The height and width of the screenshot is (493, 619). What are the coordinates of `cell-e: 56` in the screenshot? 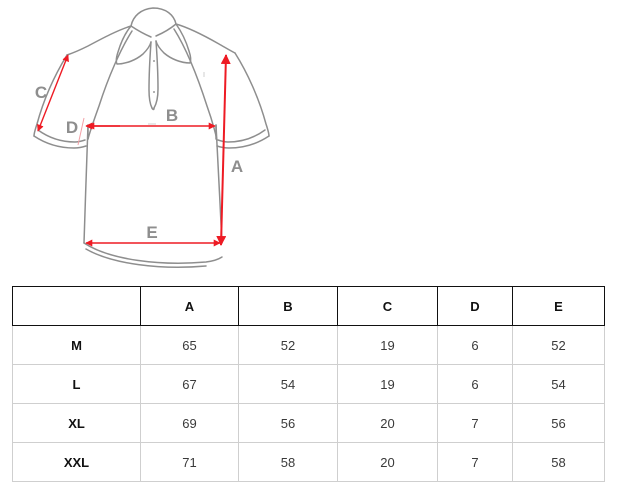 It's located at (558, 423).